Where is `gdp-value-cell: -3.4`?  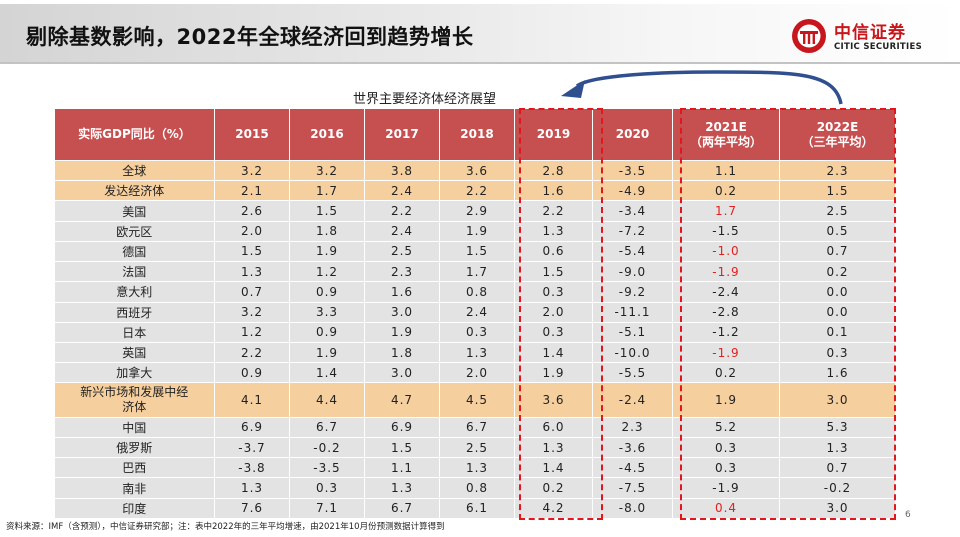
gdp-value-cell: -3.4 is located at coordinates (632, 211).